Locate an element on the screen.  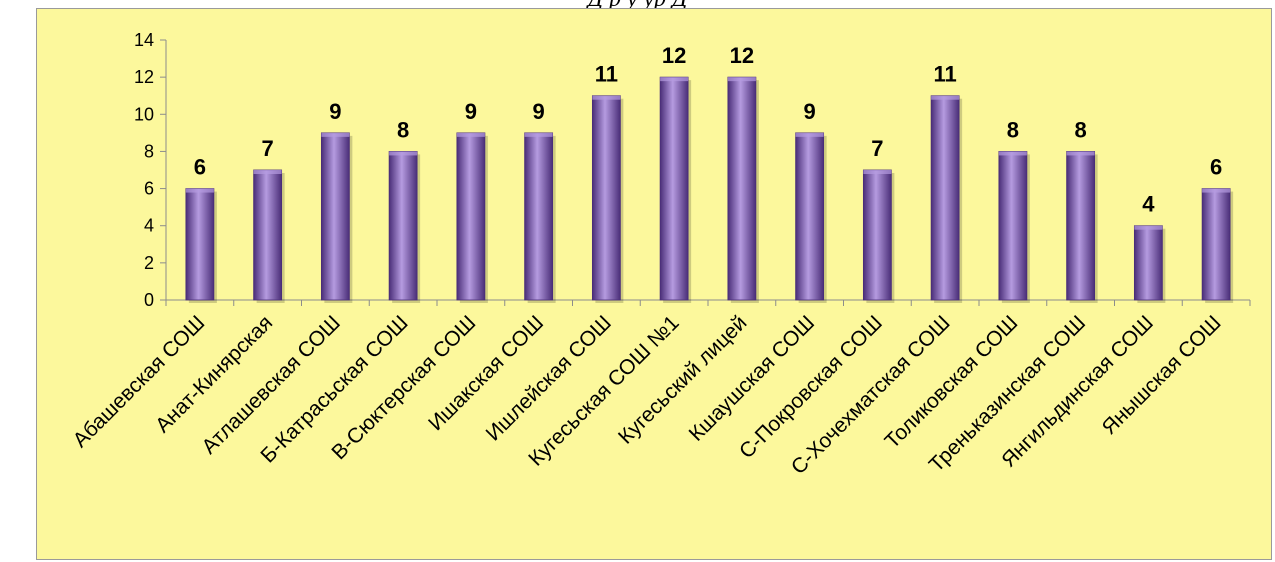
x-category-label: Кугесьский лицей is located at coordinates (682, 379).